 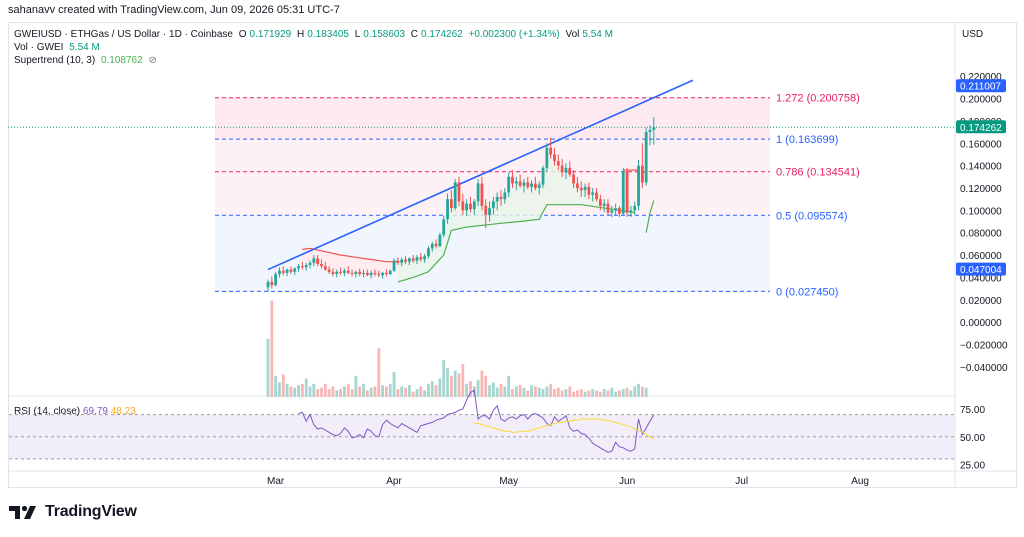 What do you see at coordinates (152, 60) in the screenshot?
I see `hidden-eye-icon: ⊘` at bounding box center [152, 60].